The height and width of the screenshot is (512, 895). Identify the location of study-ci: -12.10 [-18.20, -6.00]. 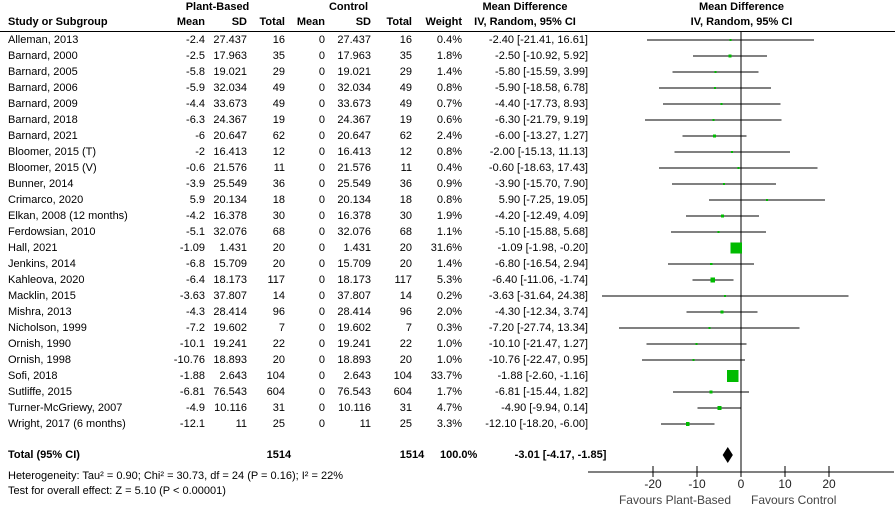
(536, 424).